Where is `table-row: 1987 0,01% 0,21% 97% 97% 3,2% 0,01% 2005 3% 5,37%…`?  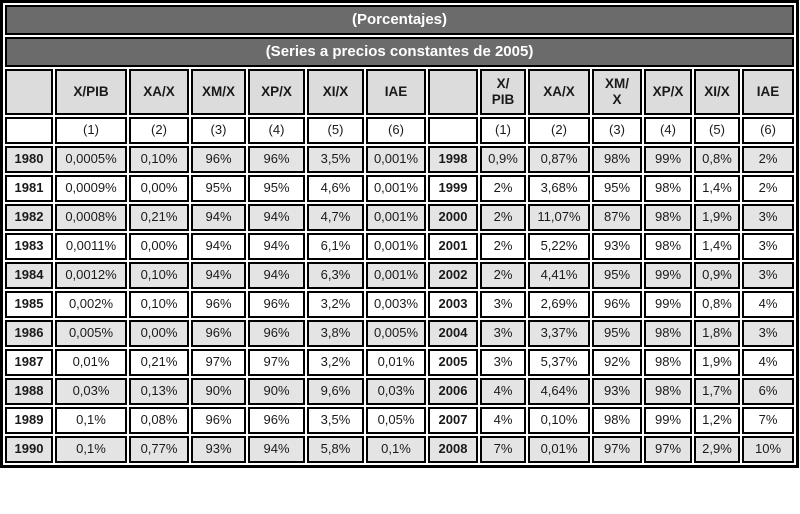 table-row: 1987 0,01% 0,21% 97% 97% 3,2% 0,01% 2005 3% 5,37%… is located at coordinates (400, 362).